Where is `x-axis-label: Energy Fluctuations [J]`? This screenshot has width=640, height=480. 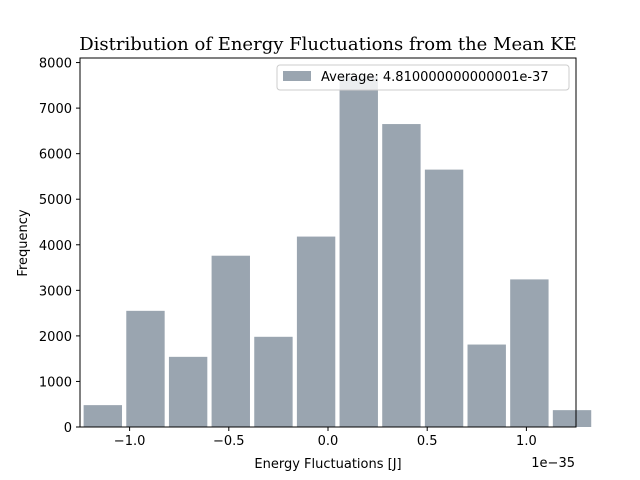
x-axis-label: Energy Fluctuations [J] is located at coordinates (327, 464).